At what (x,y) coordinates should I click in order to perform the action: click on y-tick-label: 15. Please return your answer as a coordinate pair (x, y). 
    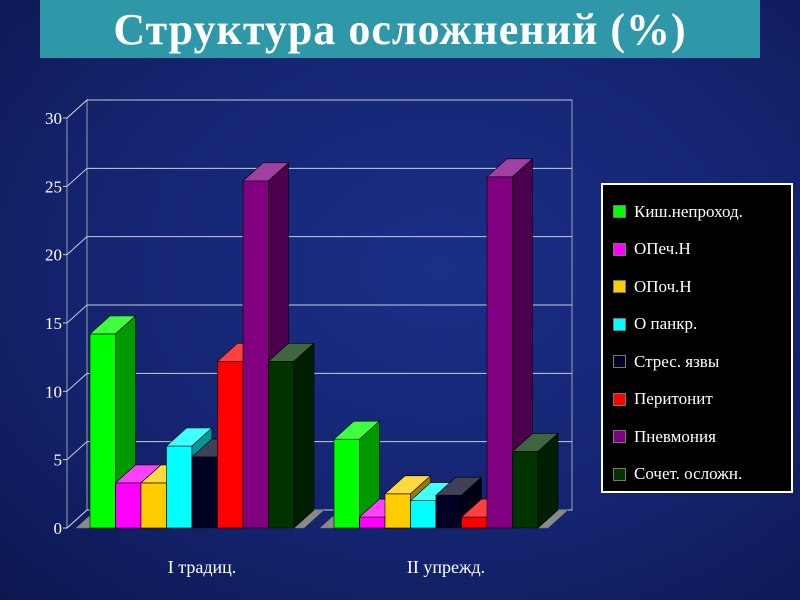
    Looking at the image, I should click on (53, 323).